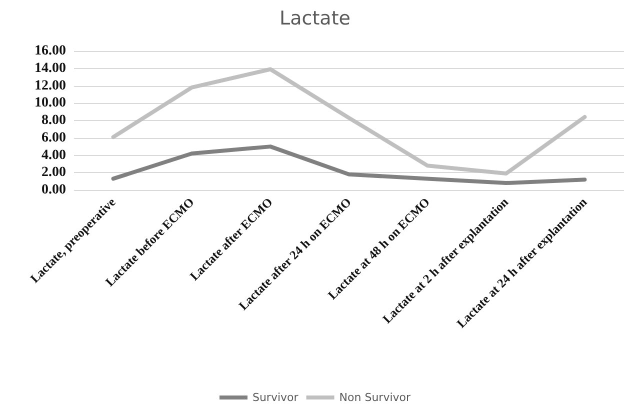 The image size is (630, 414). I want to click on y-tick-label: 8.00, so click(54, 120).